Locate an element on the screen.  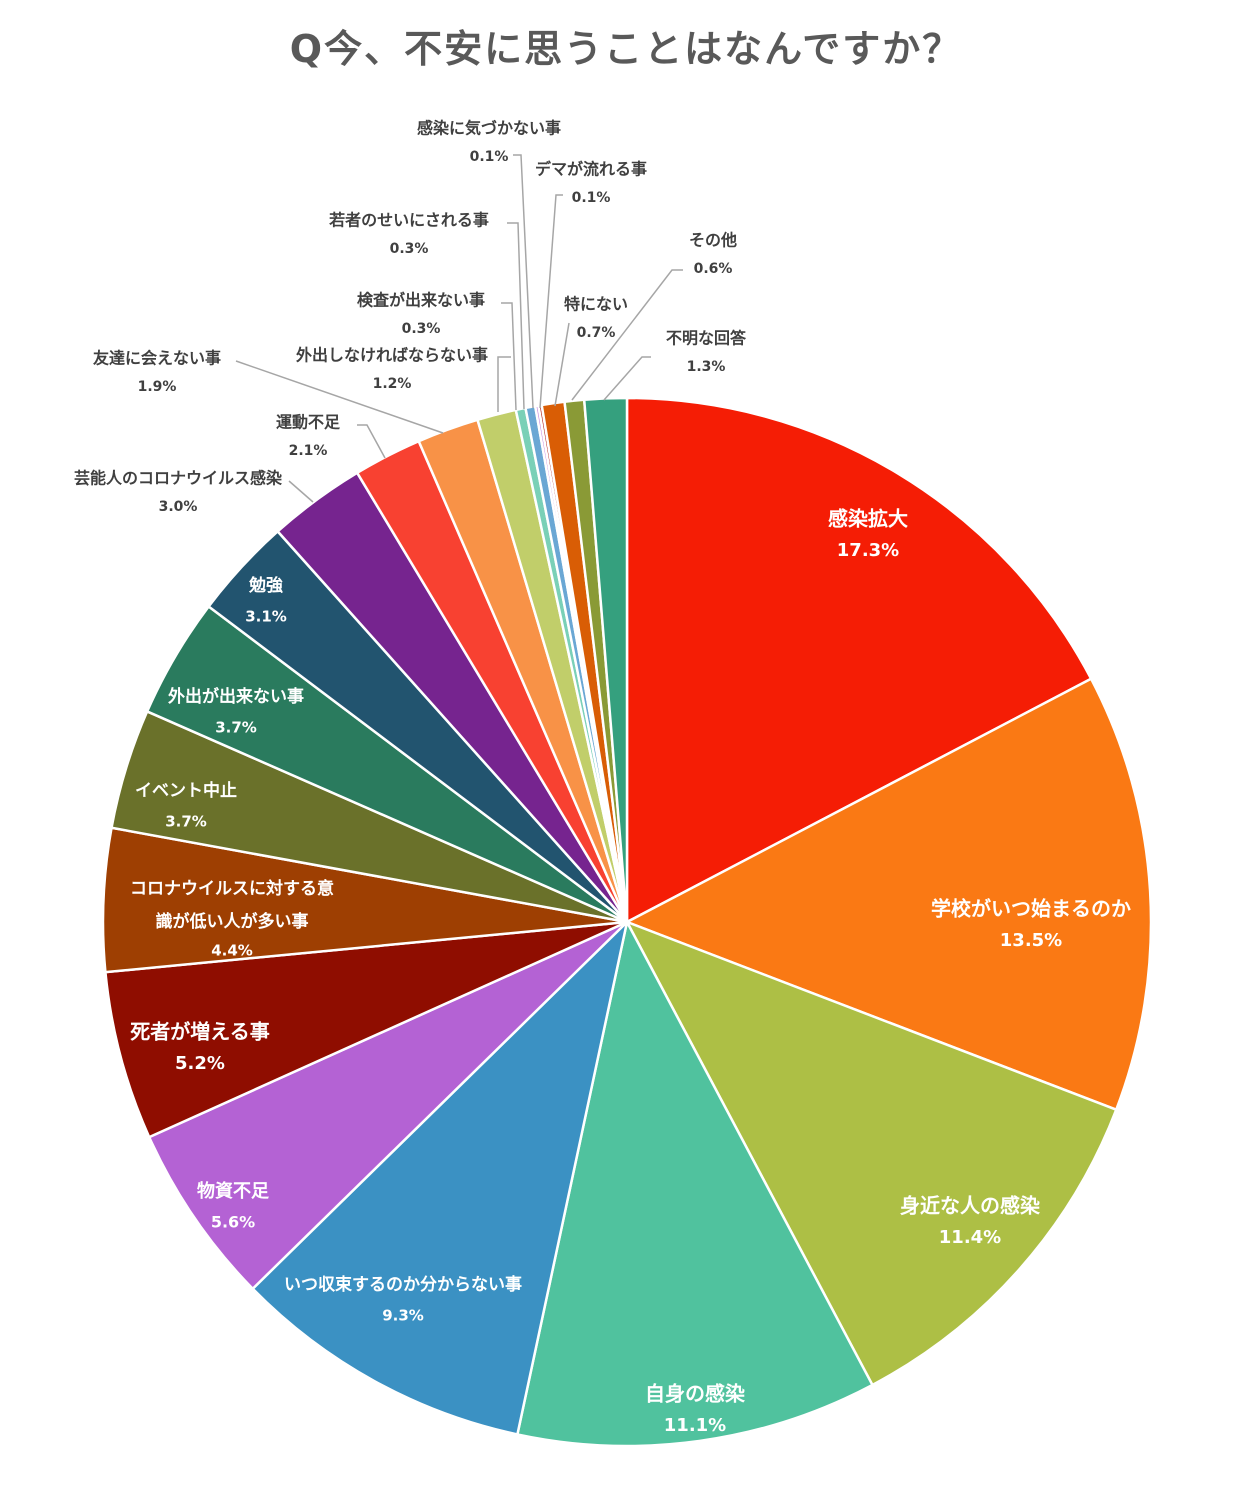
slice-label: 勉強 is located at coordinates (265, 585).